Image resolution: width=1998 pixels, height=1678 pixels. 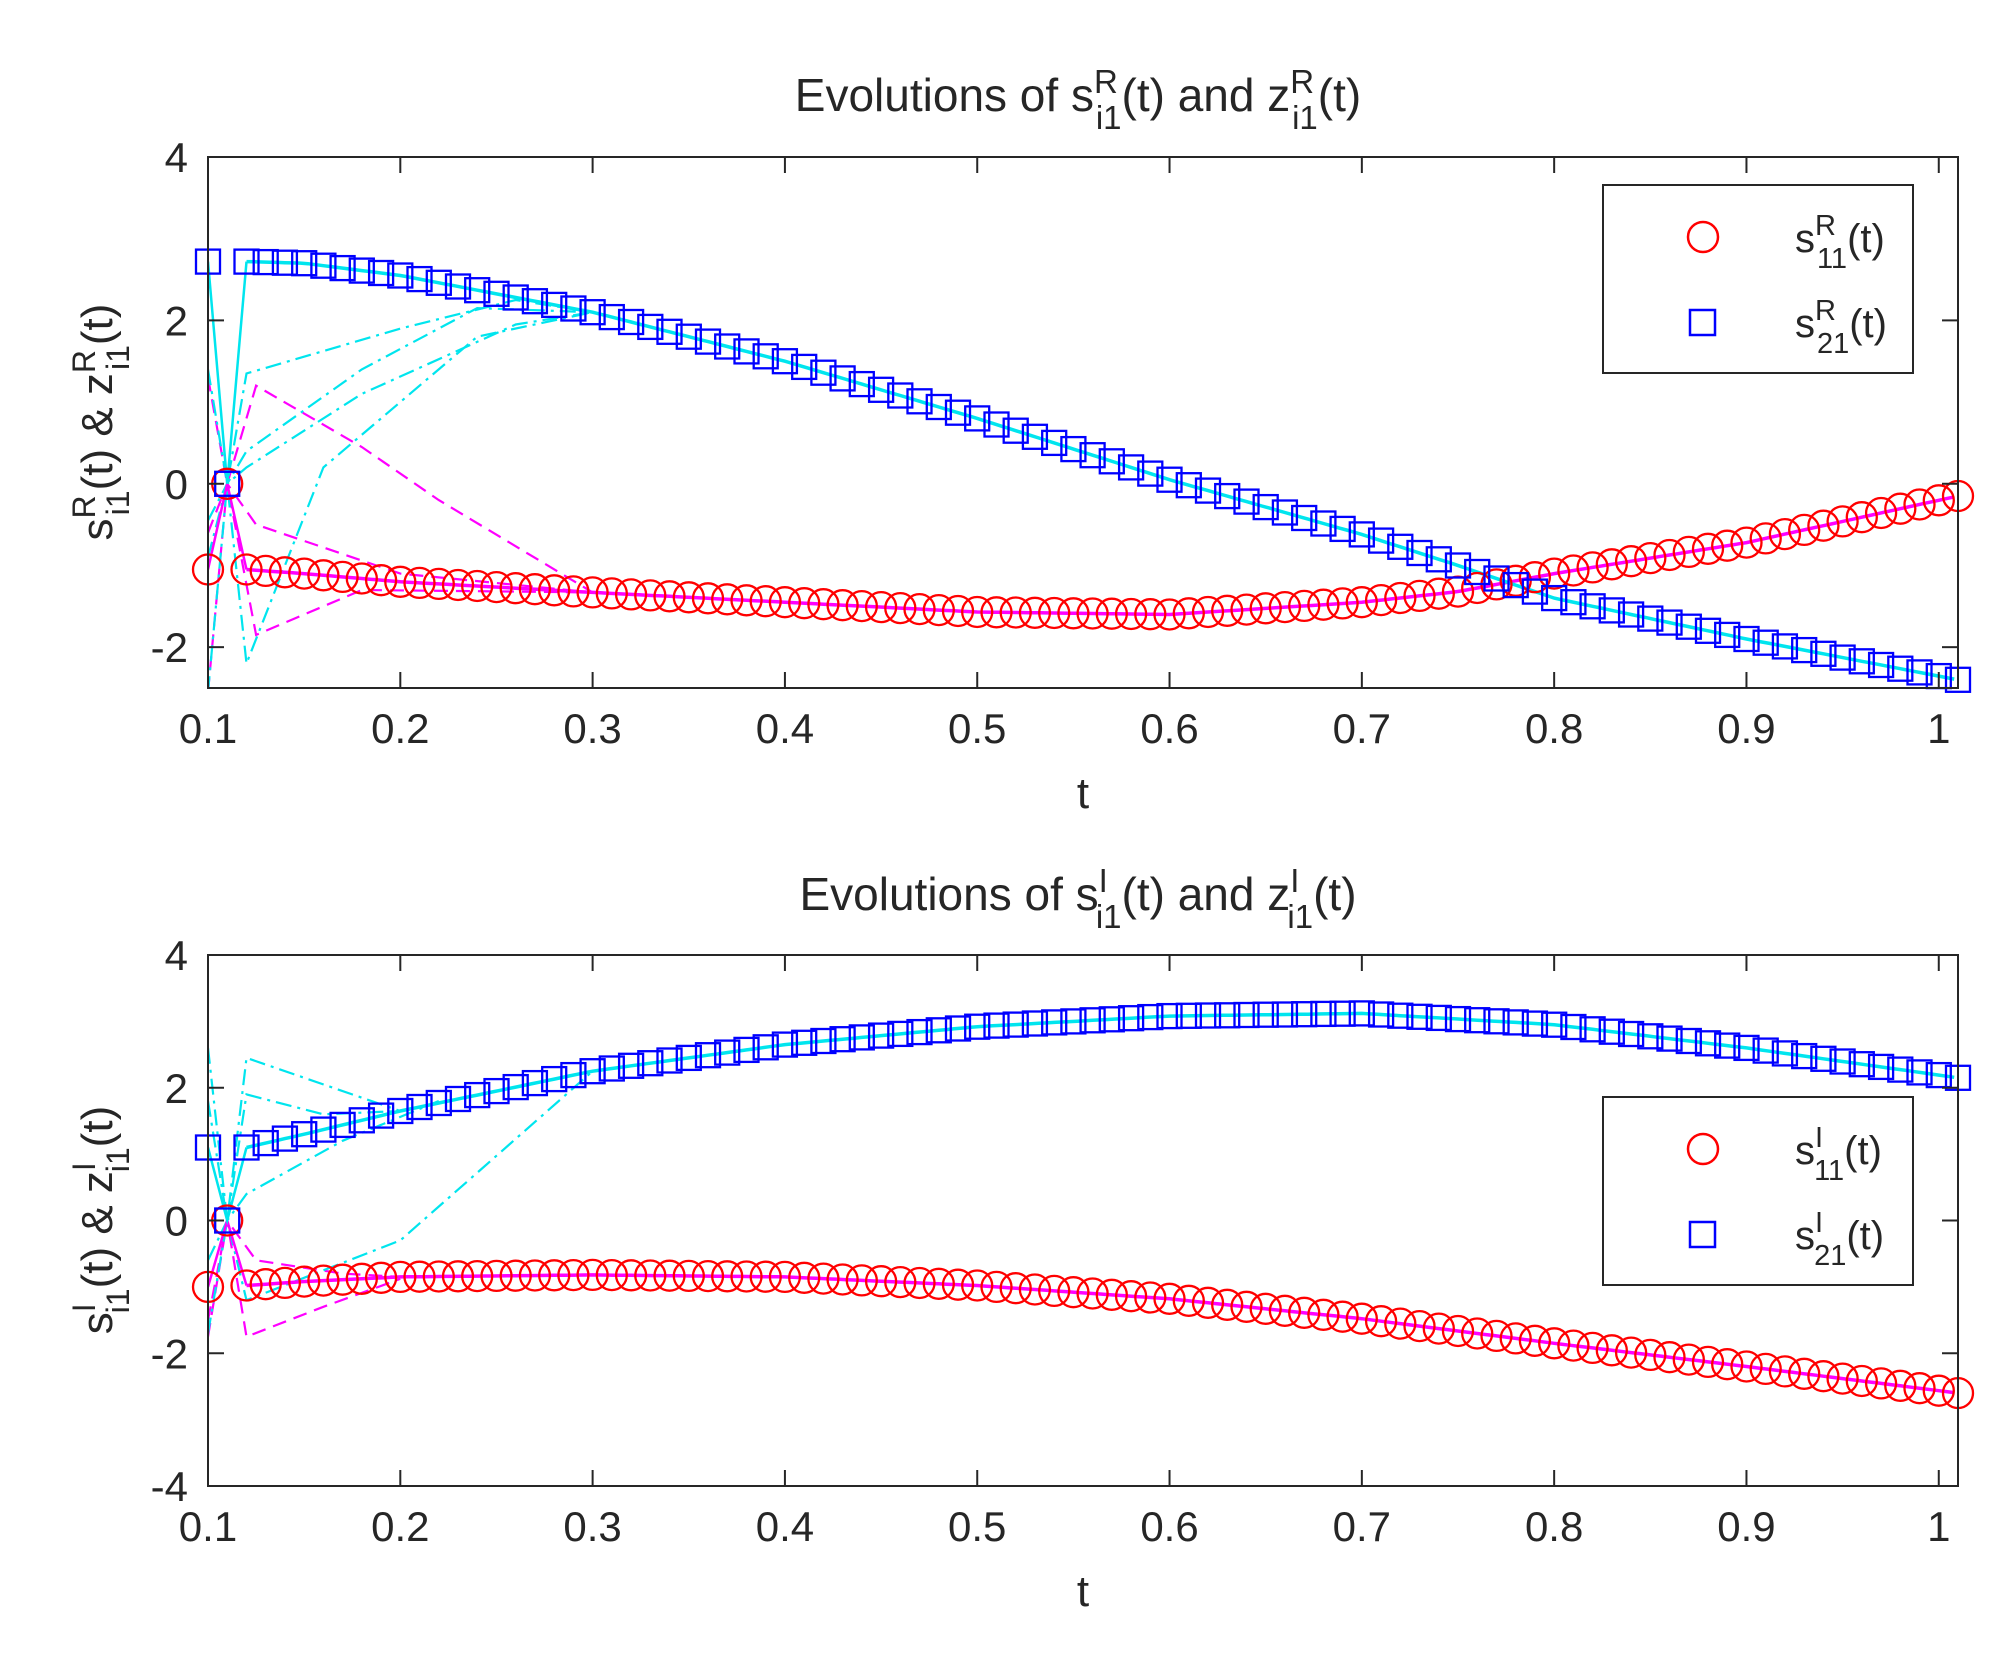 What do you see at coordinates (176, 484) in the screenshot?
I see `top-y-tick-label: 0` at bounding box center [176, 484].